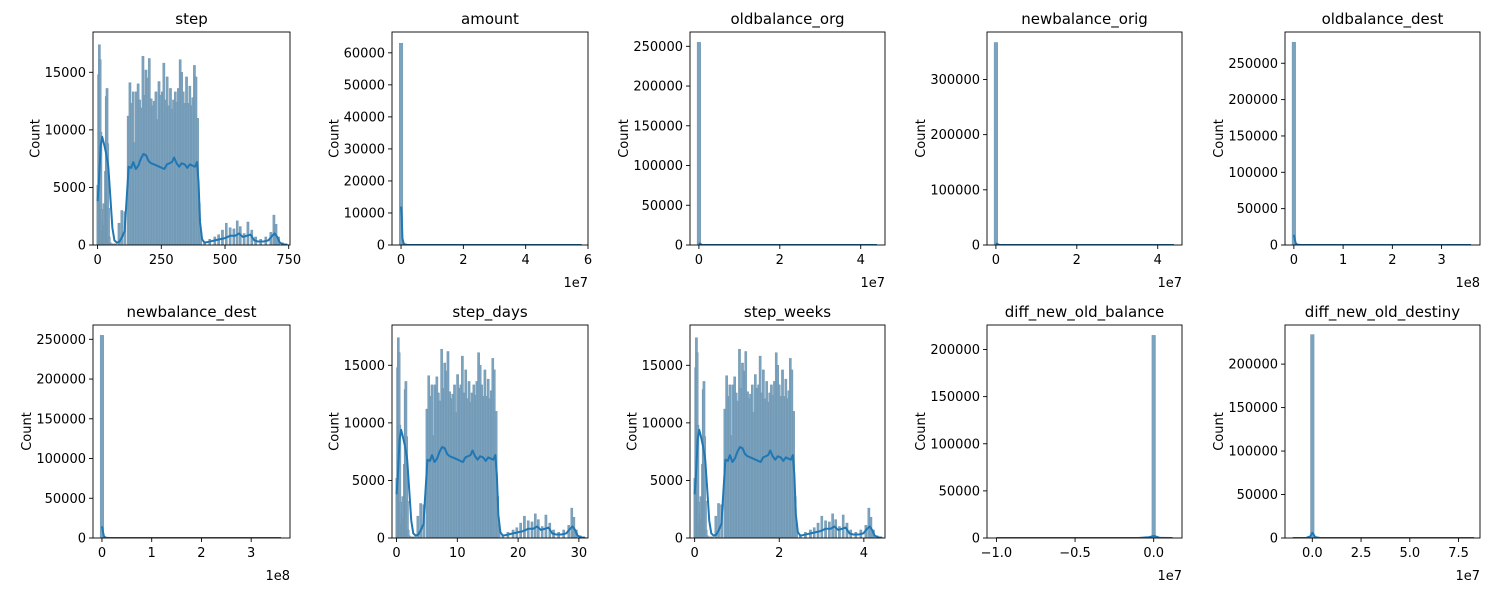 The width and height of the screenshot is (1489, 590). I want to click on y-tick-label: 10000, so click(364, 213).